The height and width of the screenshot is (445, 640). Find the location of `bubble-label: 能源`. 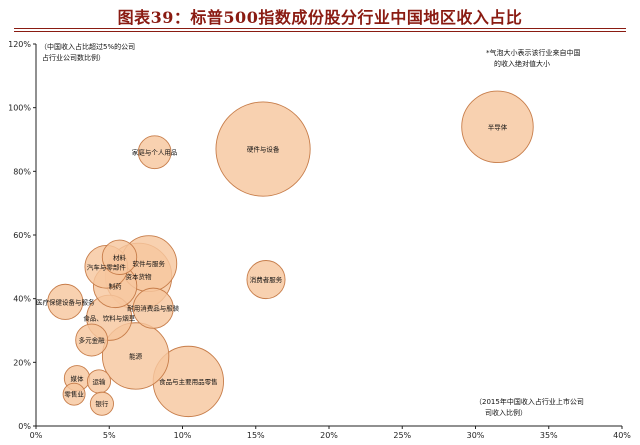

bubble-label: 能源 is located at coordinates (136, 355).